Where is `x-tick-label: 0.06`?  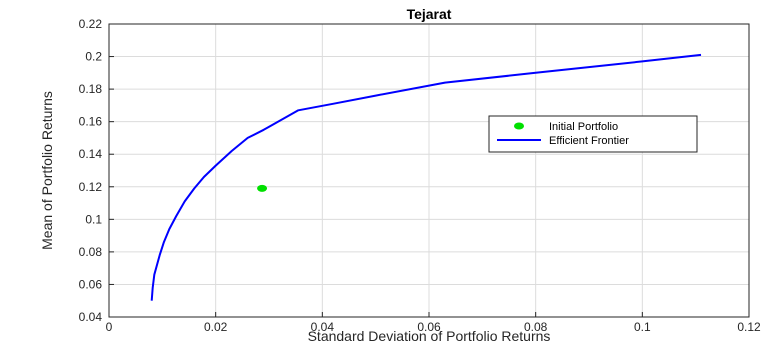
x-tick-label: 0.06 is located at coordinates (429, 327).